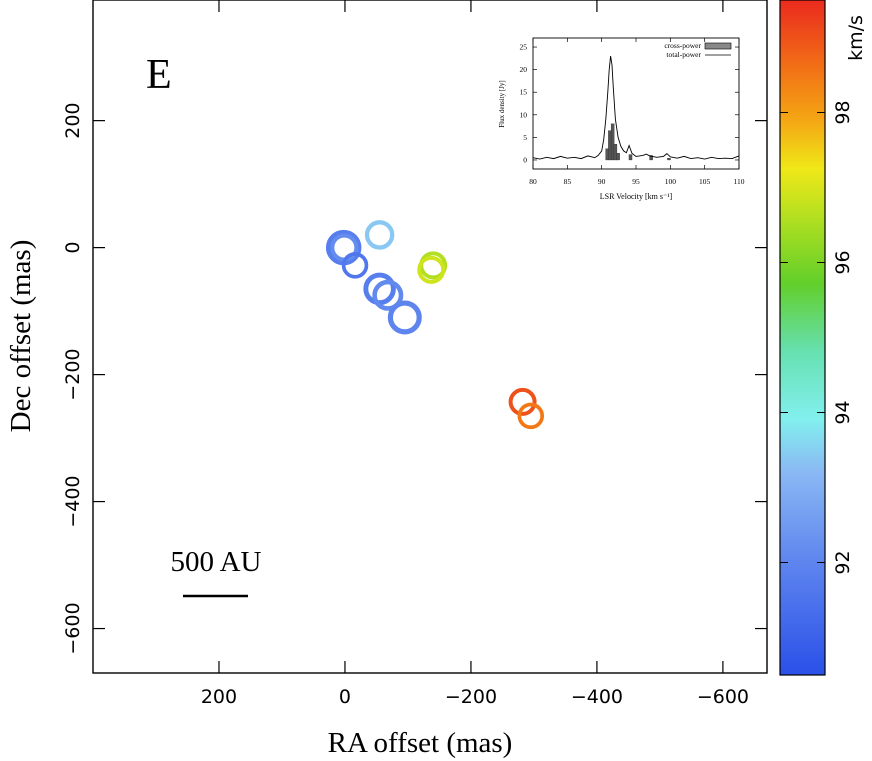  Describe the element at coordinates (683, 54) in the screenshot. I see `inset-legend-total-label: total-power` at that location.